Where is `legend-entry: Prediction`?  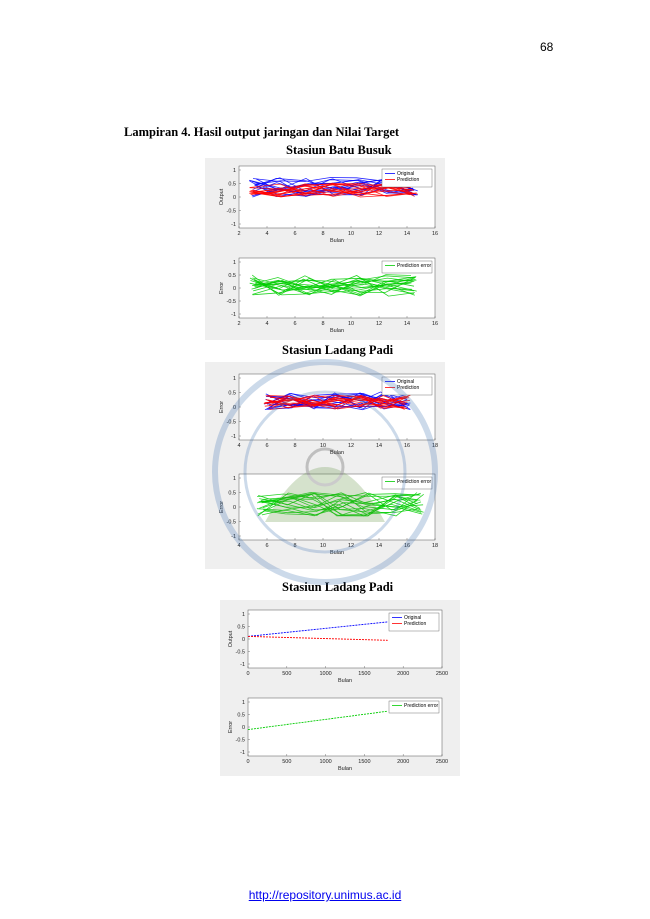 legend-entry: Prediction is located at coordinates (408, 388).